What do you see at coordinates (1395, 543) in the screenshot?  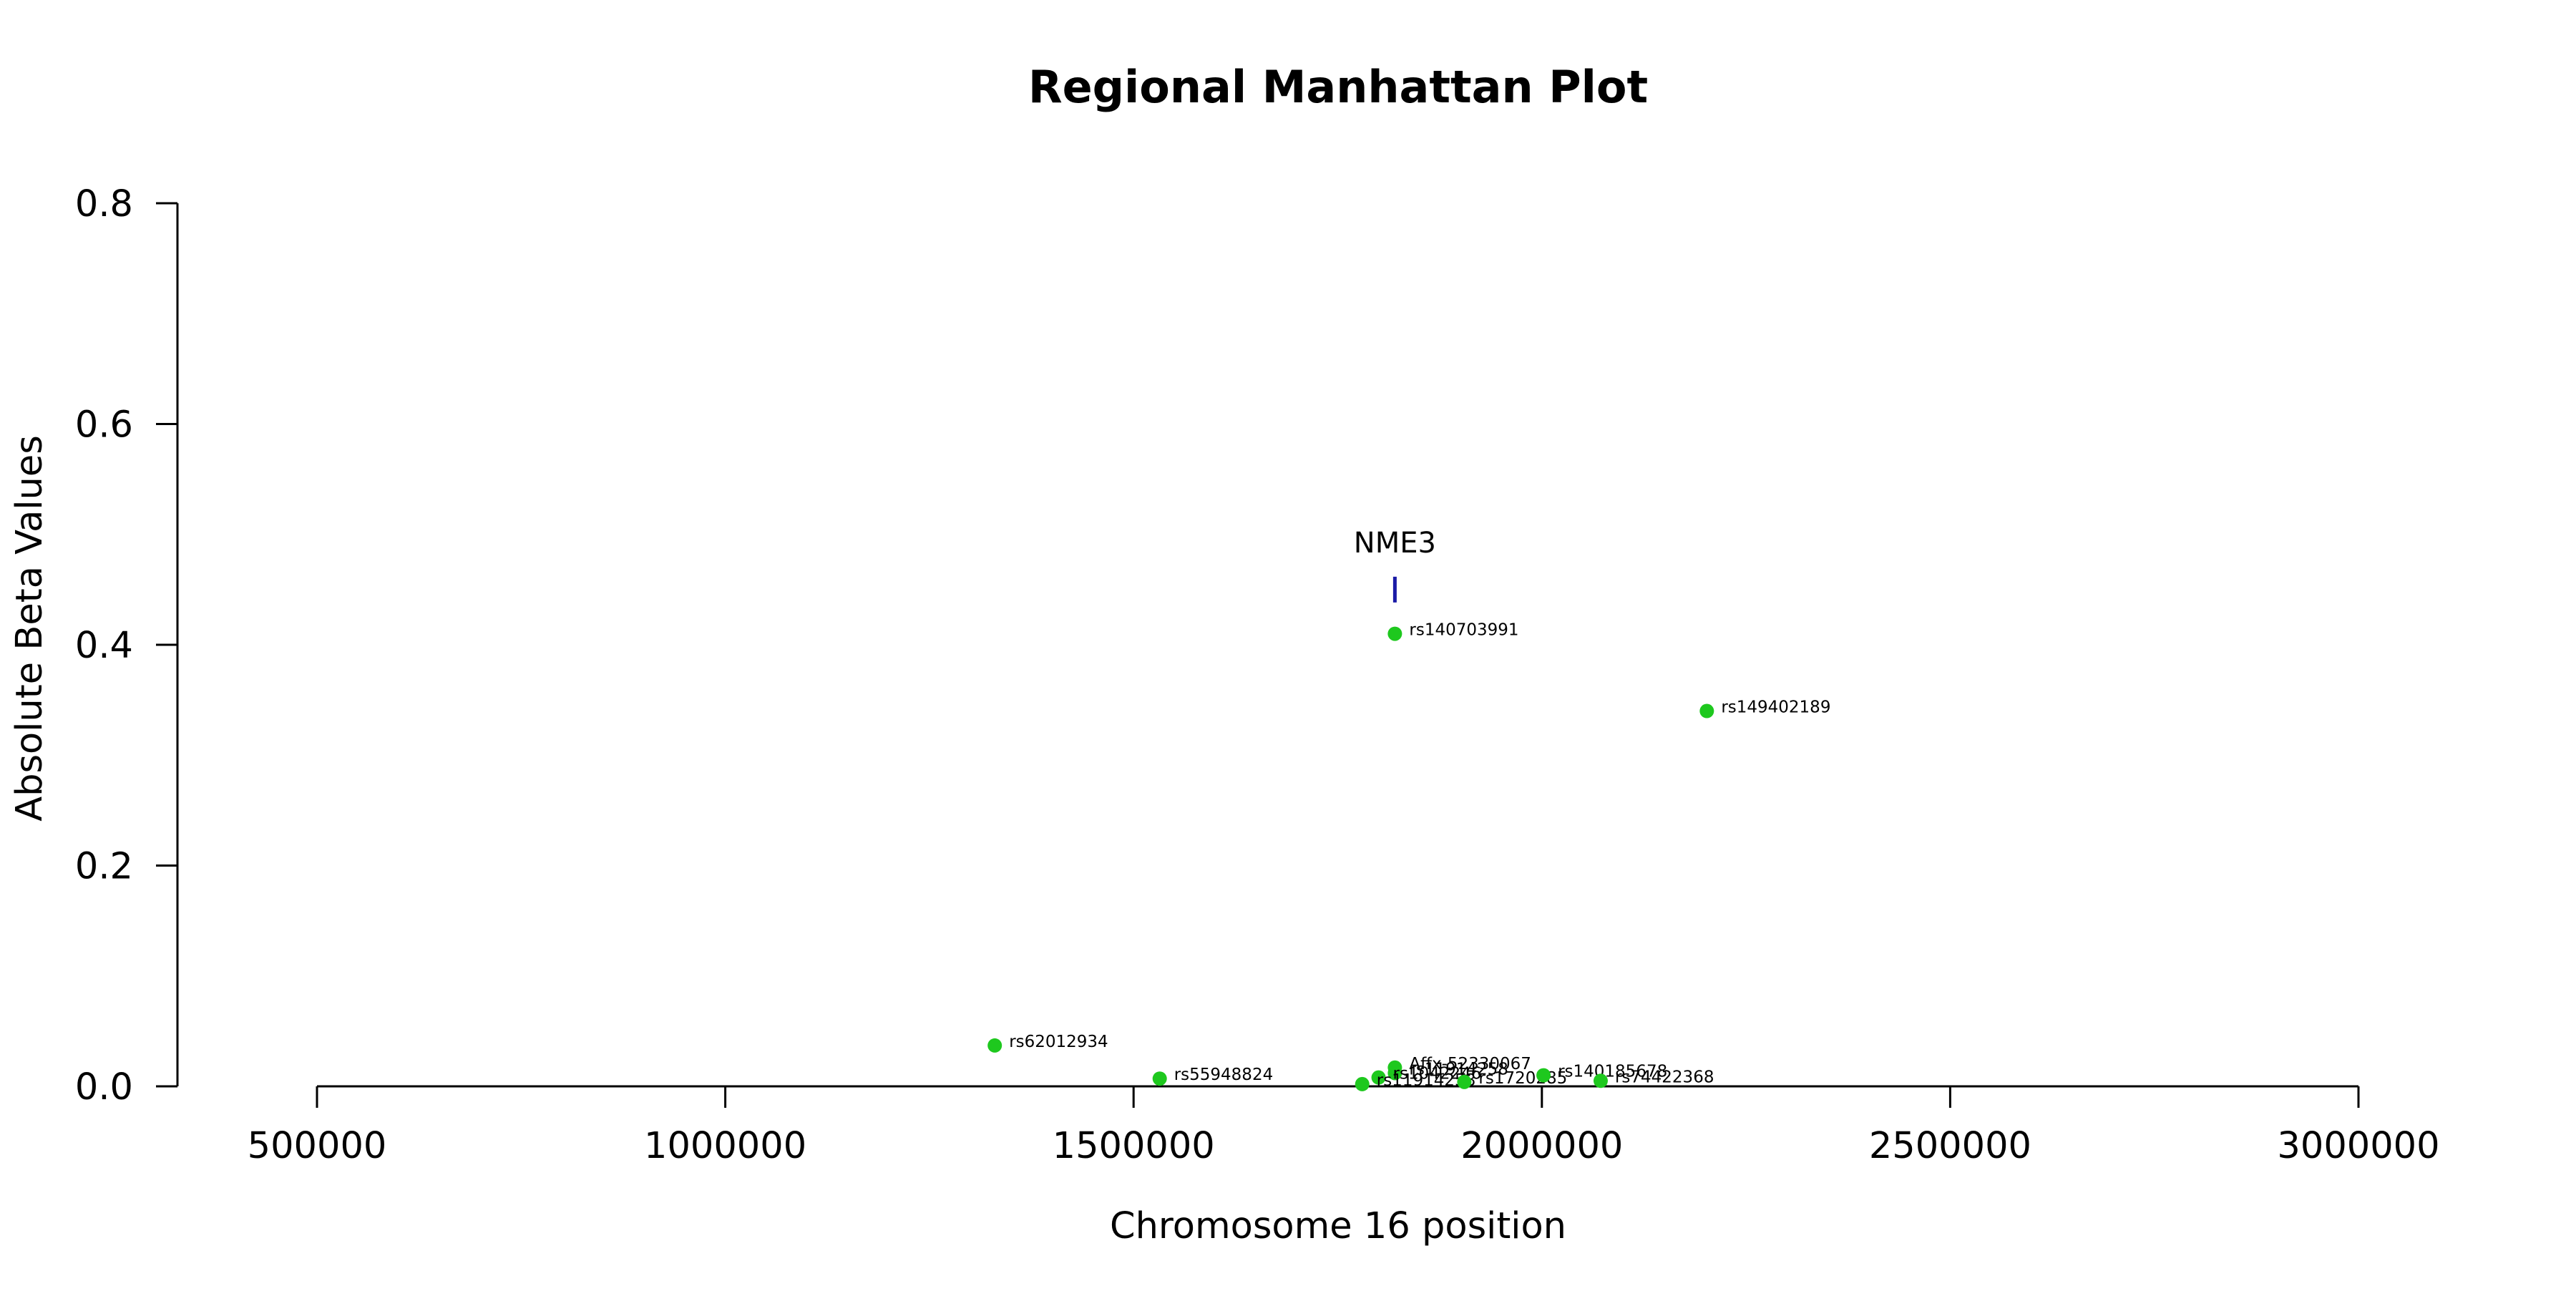 I see `gene-label: NME3` at bounding box center [1395, 543].